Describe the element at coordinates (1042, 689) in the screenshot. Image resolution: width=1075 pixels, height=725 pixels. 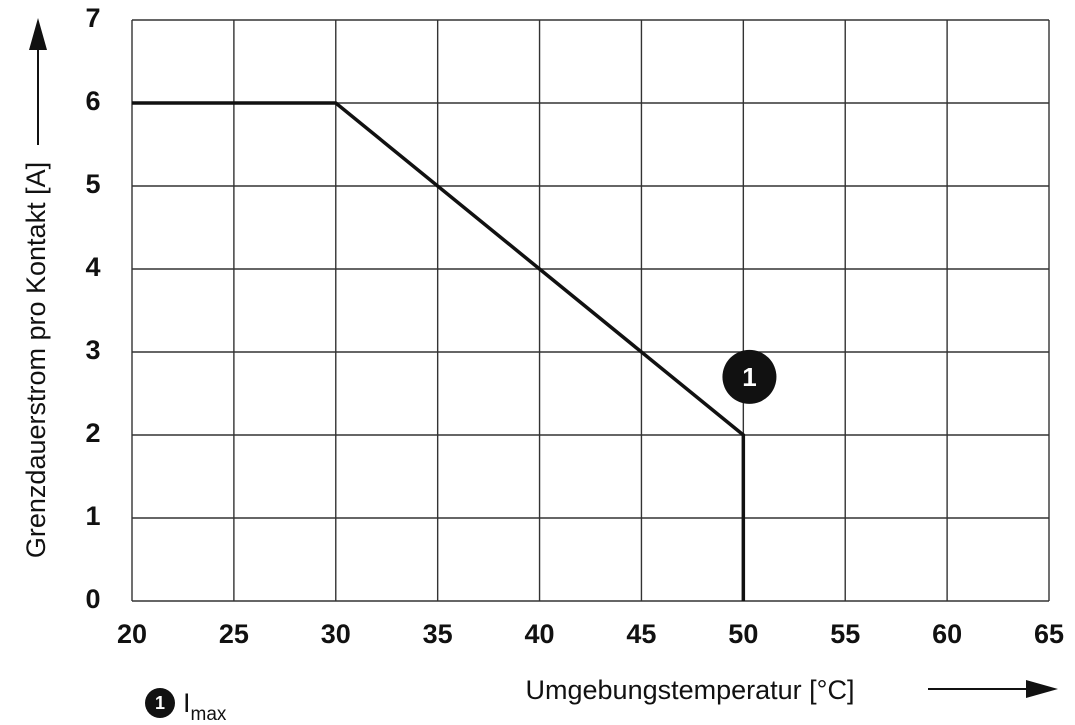
I see `x-axis-arrow-head` at that location.